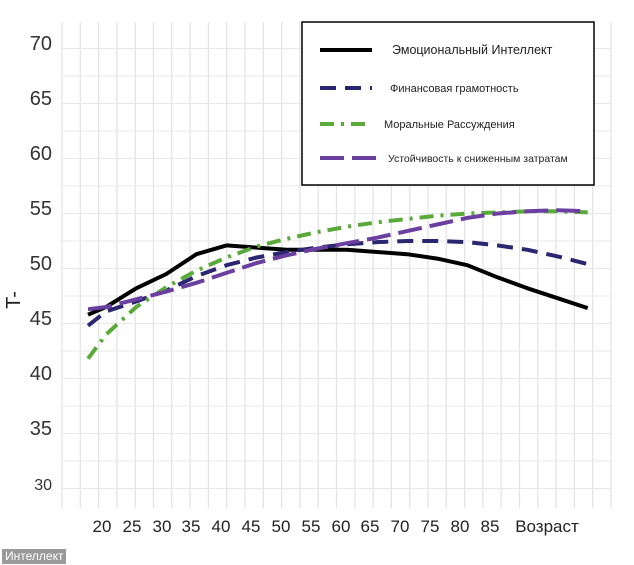  What do you see at coordinates (221, 526) in the screenshot?
I see `x-tick-label: 40` at bounding box center [221, 526].